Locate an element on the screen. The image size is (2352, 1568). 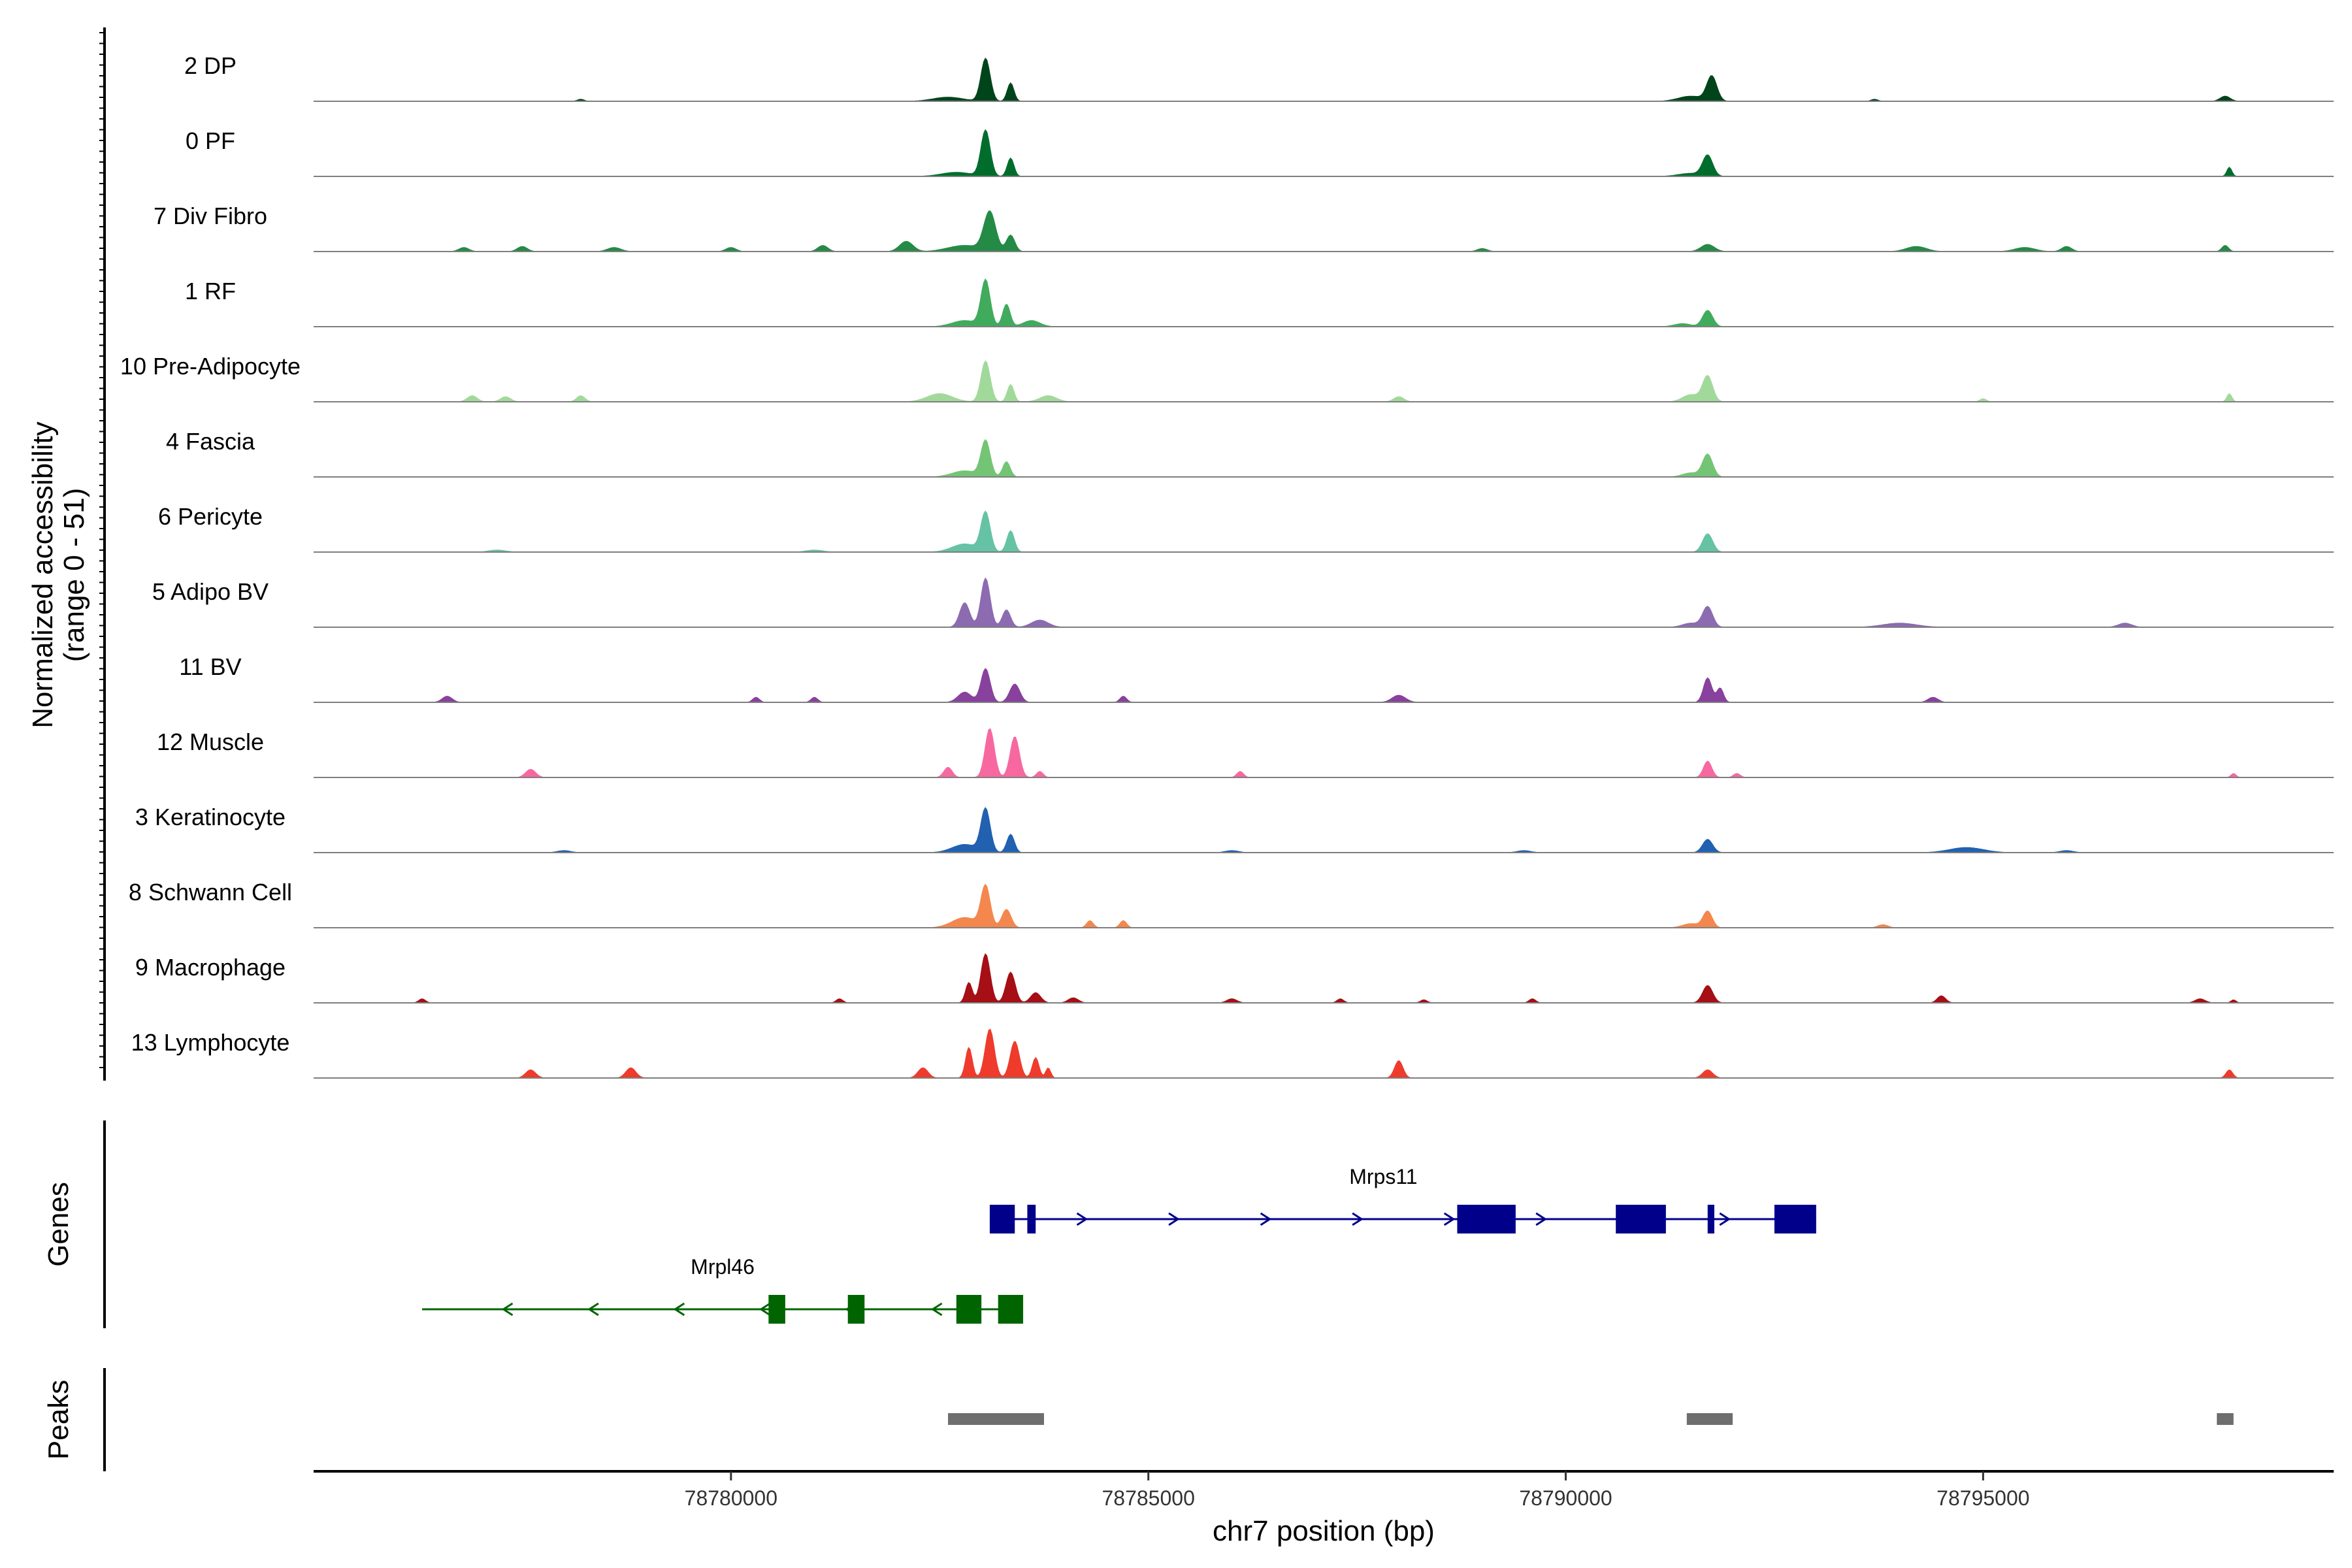
track-label: 10 Pre-Adipocyte is located at coordinates (210, 366).